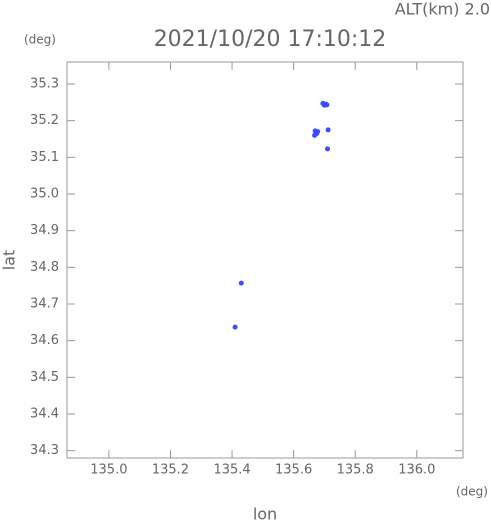 Image resolution: width=491 pixels, height=525 pixels. Describe the element at coordinates (355, 470) in the screenshot. I see `x-tick-label: 135.8` at that location.